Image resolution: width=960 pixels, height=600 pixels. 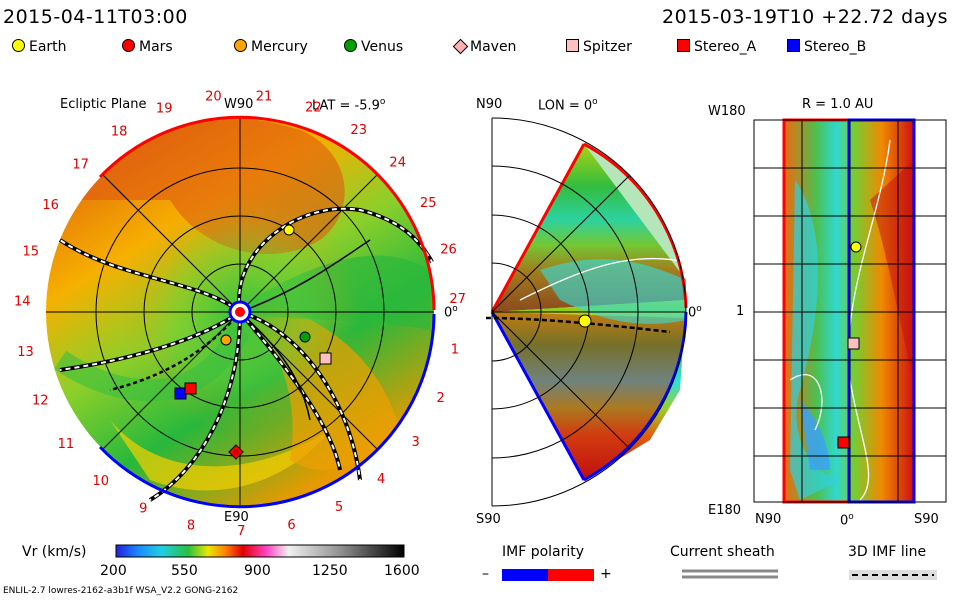 What do you see at coordinates (805, 17) in the screenshot?
I see `run-start-and-elapsed: 2015-03-19T10 +22.72 days` at bounding box center [805, 17].